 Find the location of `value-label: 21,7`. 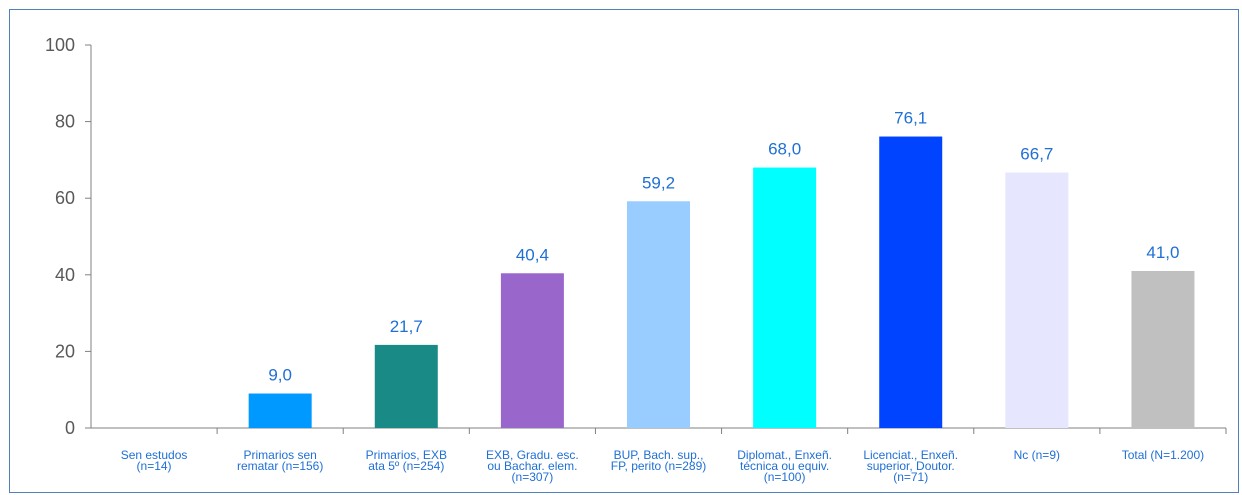

value-label: 21,7 is located at coordinates (406, 326).